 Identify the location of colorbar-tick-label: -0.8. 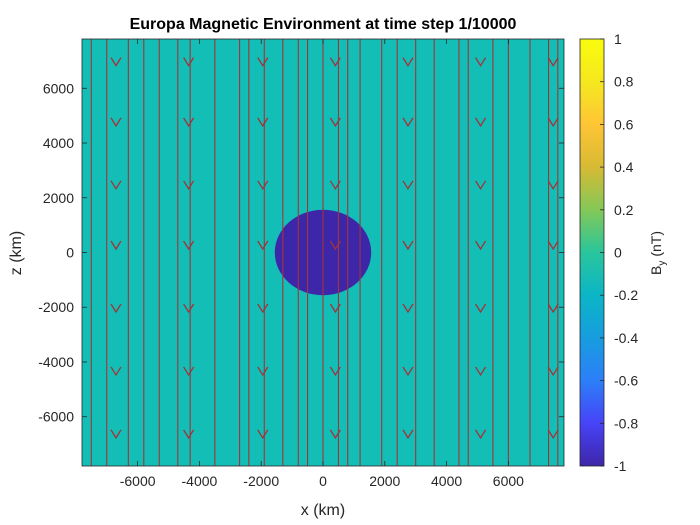
(626, 423).